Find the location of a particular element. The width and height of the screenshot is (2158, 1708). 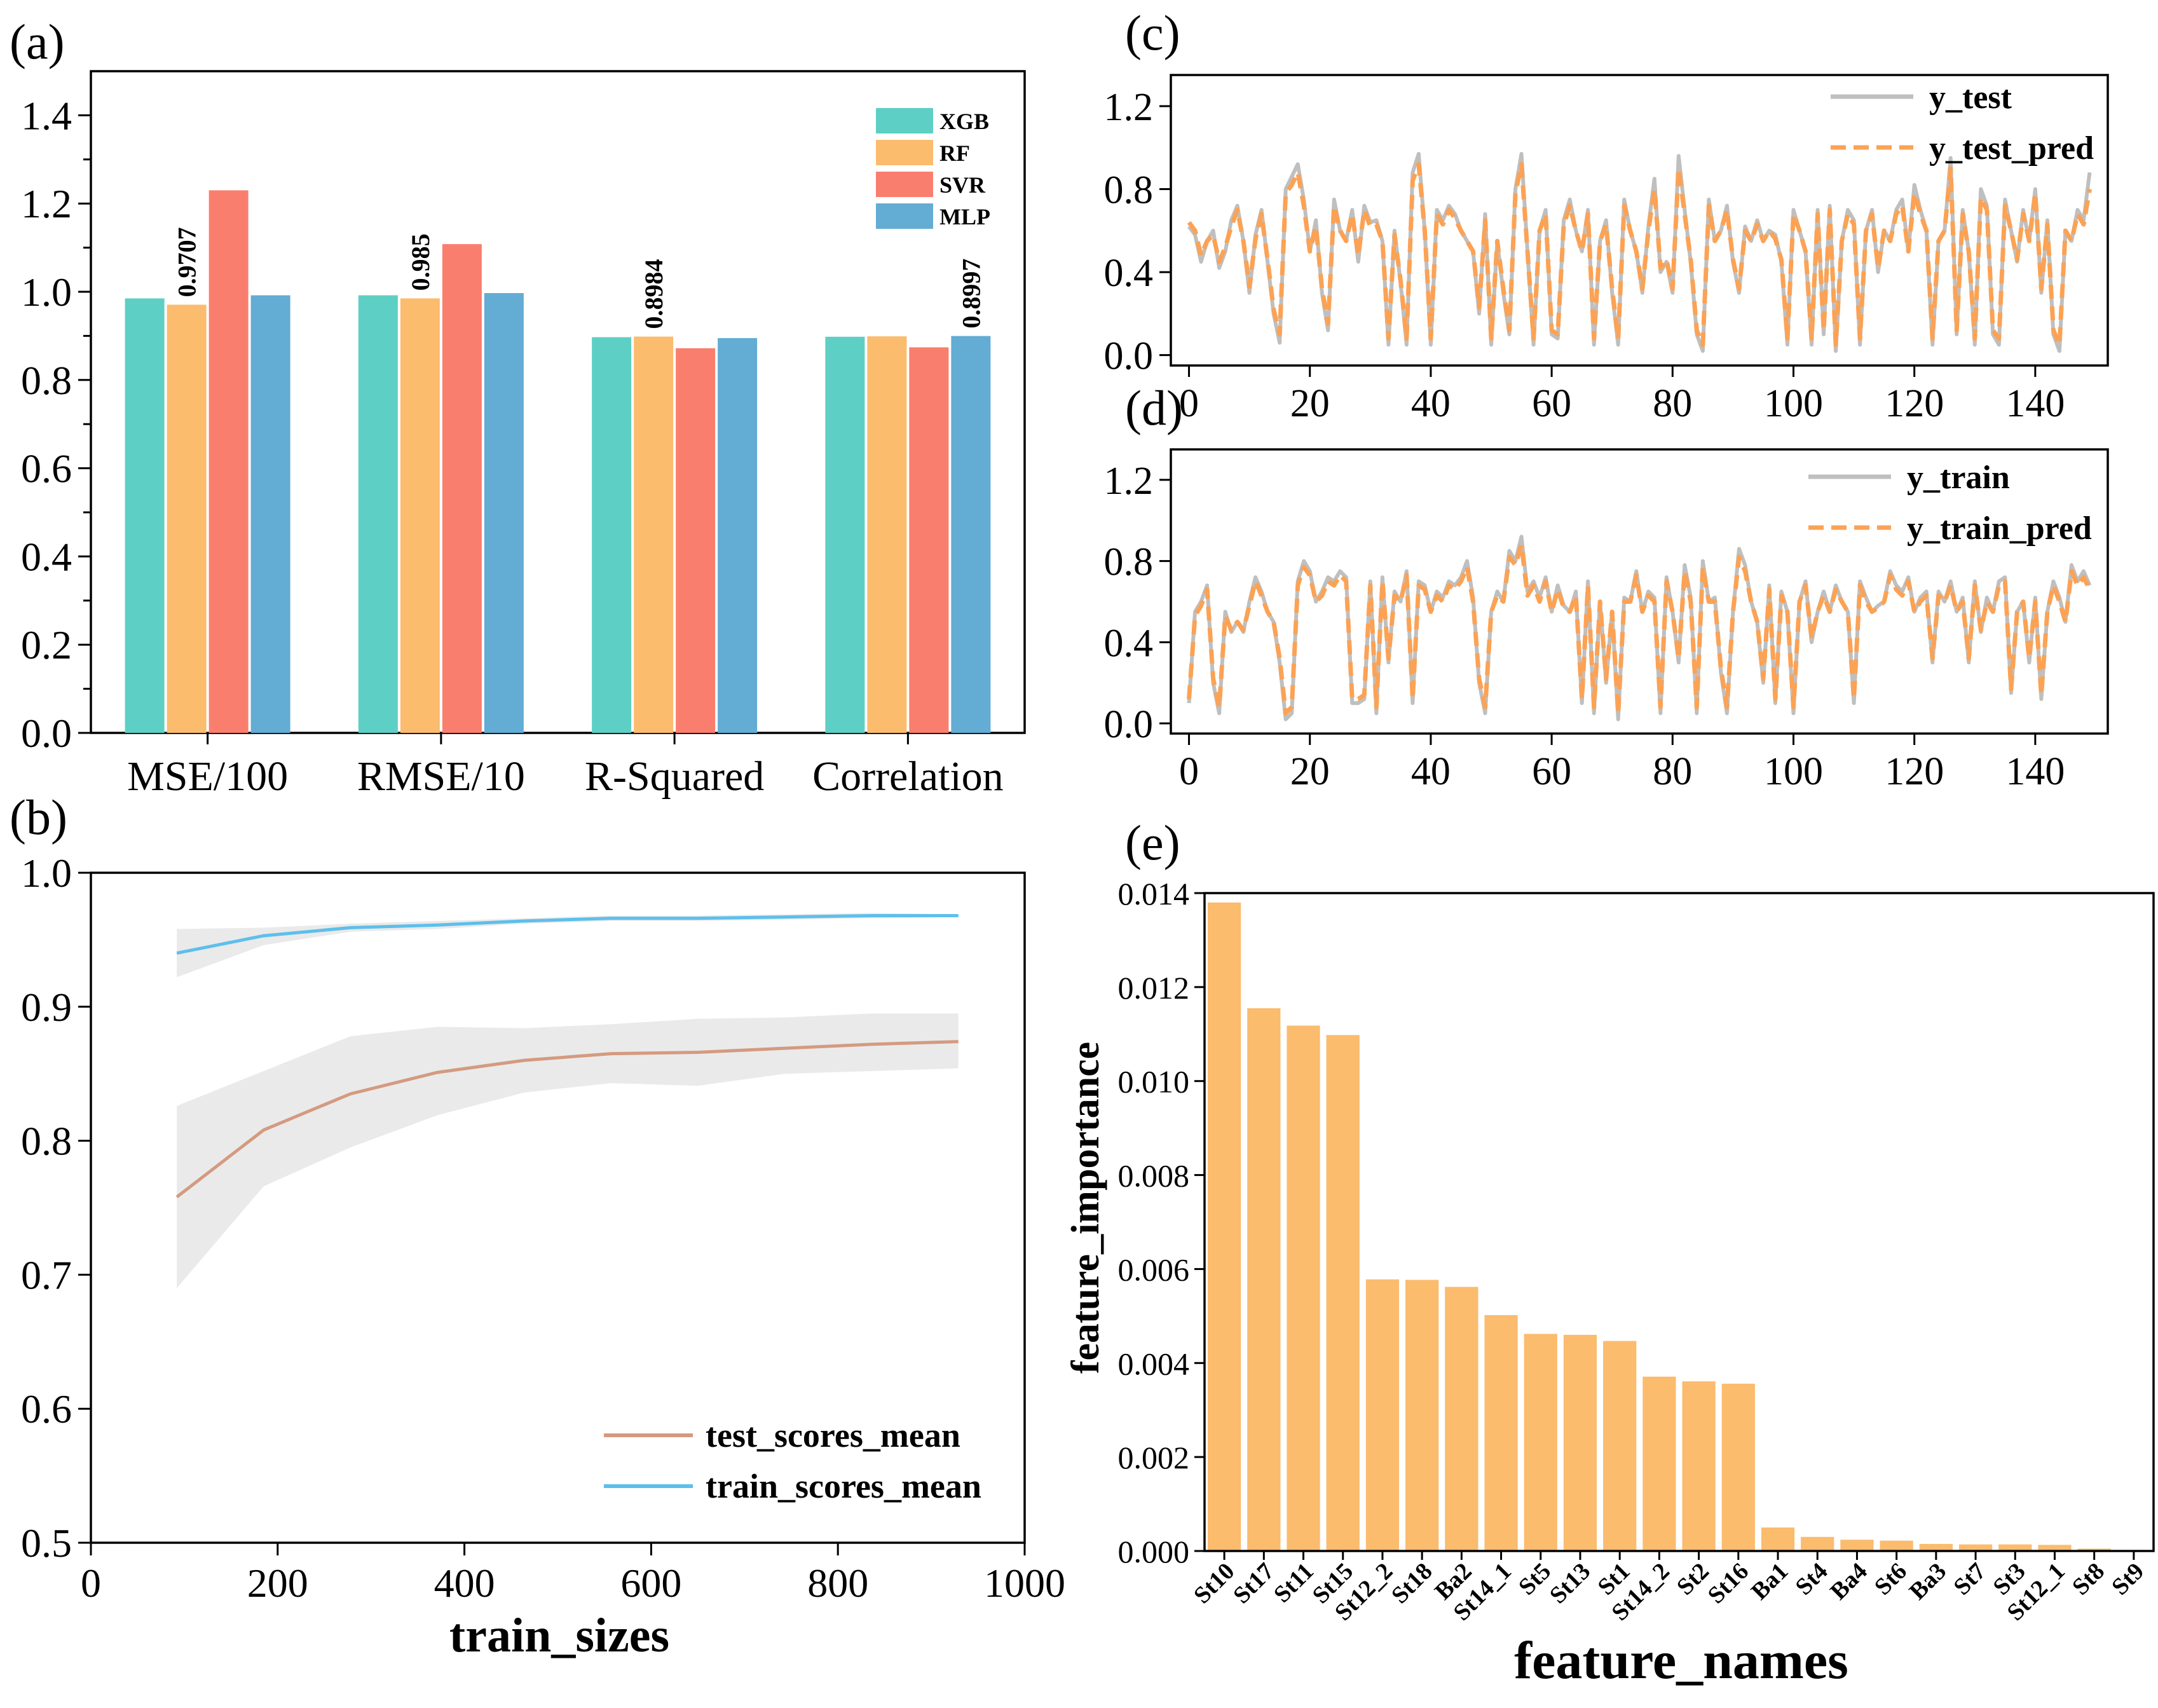

bar-Ba2 is located at coordinates (1462, 1419).